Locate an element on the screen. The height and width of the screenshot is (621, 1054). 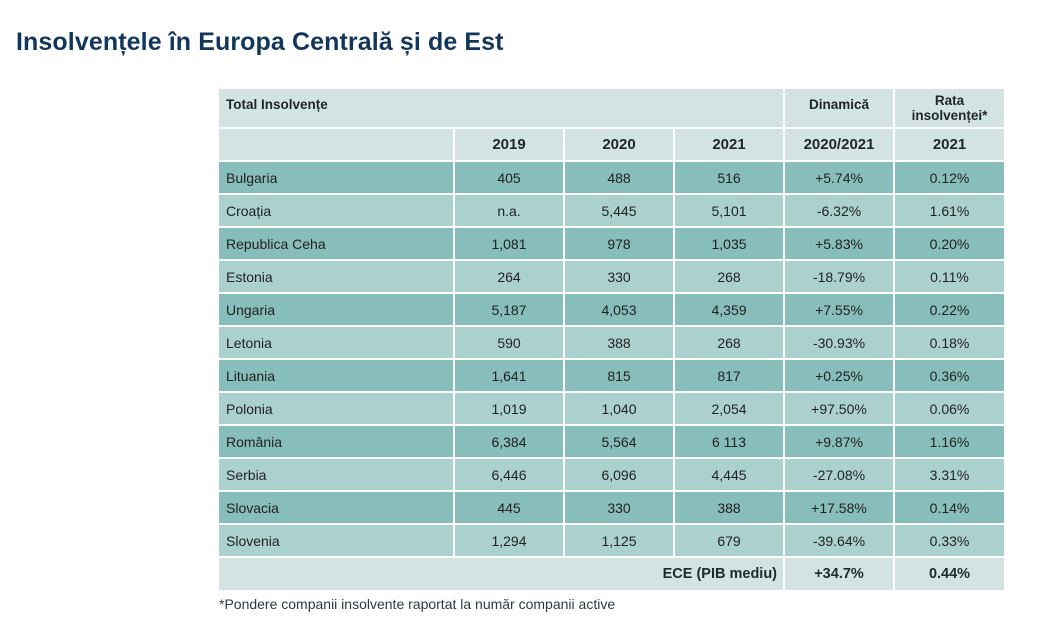
rate-cell: 0.36% is located at coordinates (950, 376).